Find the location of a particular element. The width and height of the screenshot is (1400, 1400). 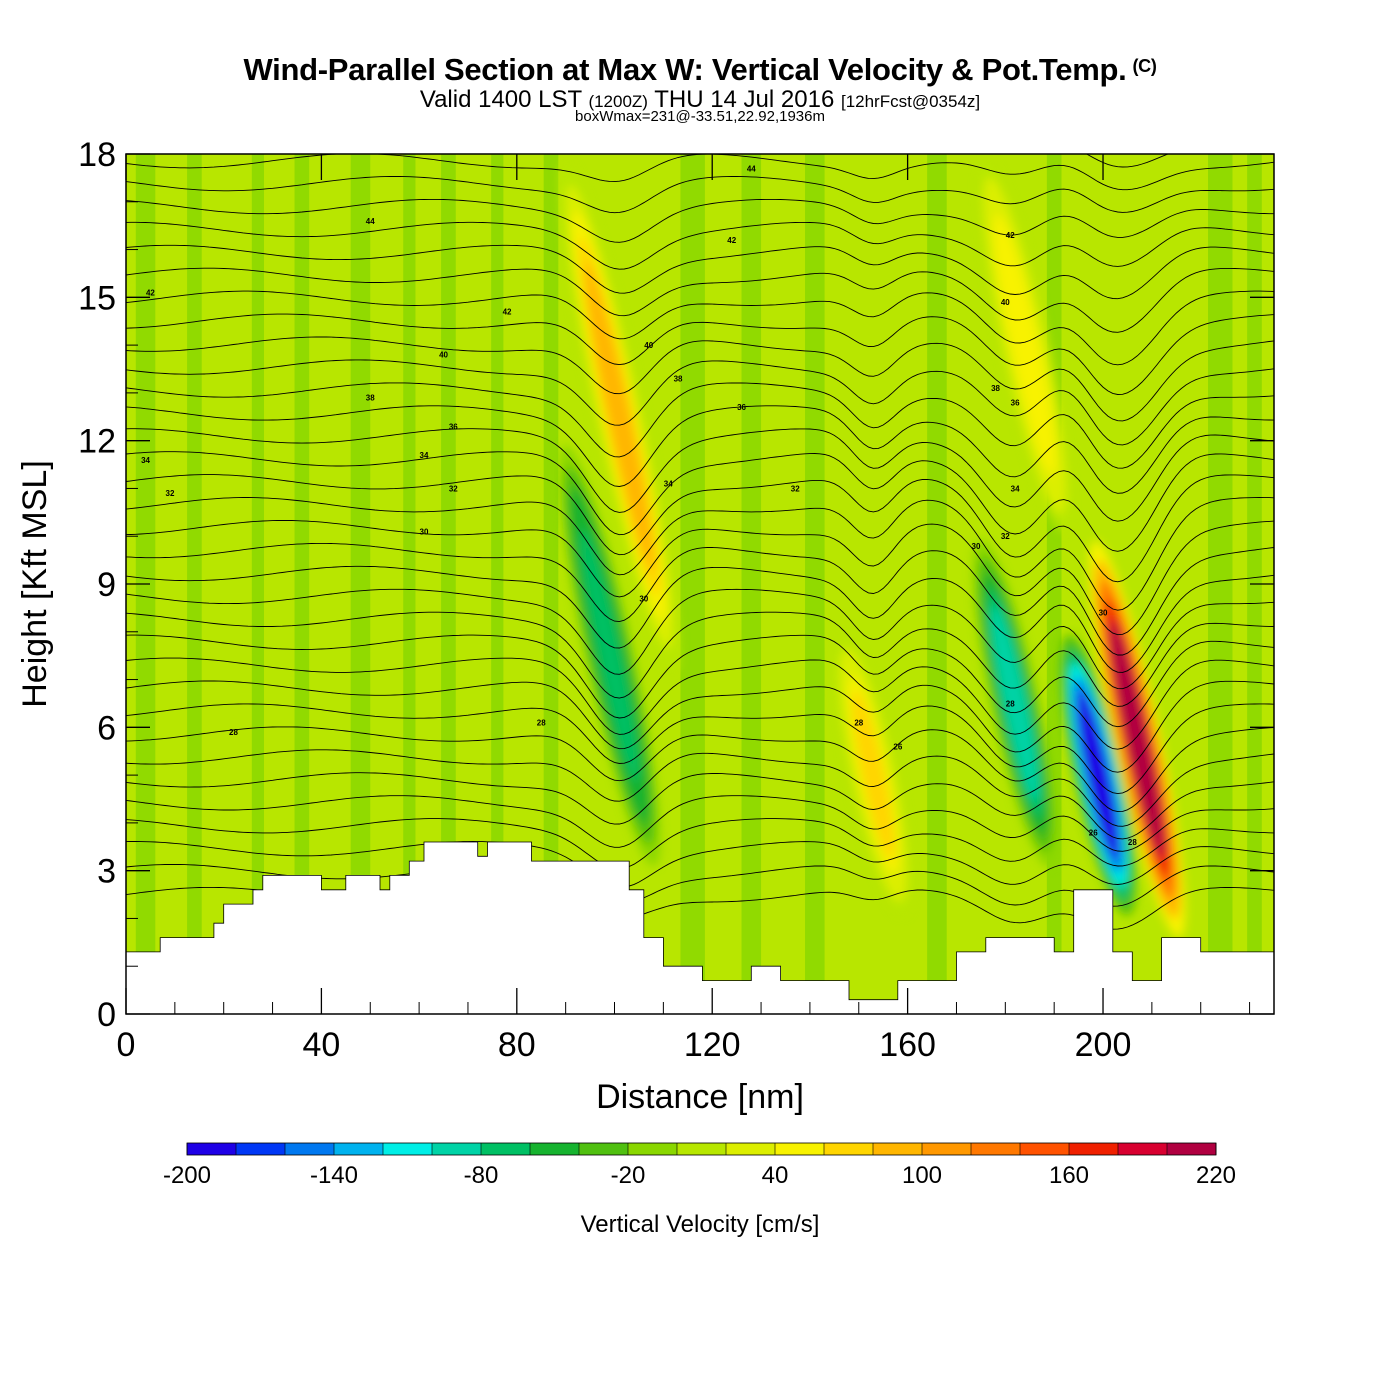

y-tick-label: 3 is located at coordinates (106, 872).